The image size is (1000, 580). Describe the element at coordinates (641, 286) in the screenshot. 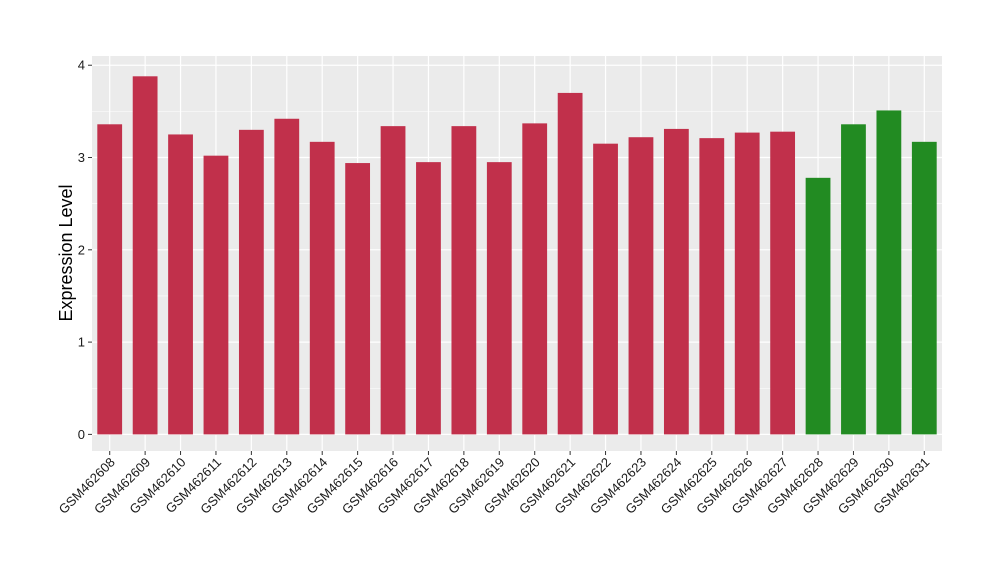

I see `bar-GSM462623` at that location.